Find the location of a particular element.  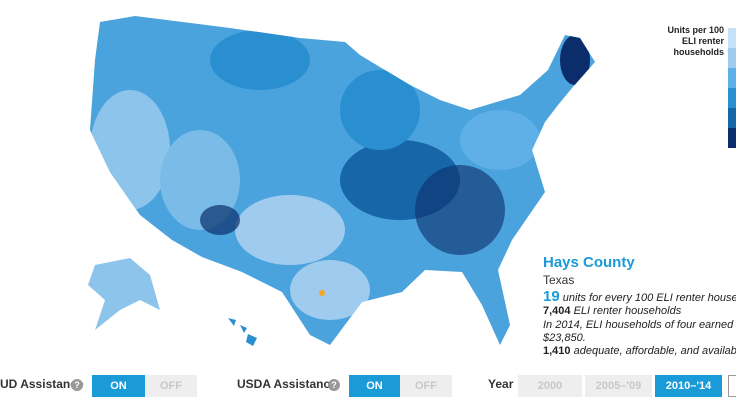

year-option: 2010–'14 is located at coordinates (688, 386).